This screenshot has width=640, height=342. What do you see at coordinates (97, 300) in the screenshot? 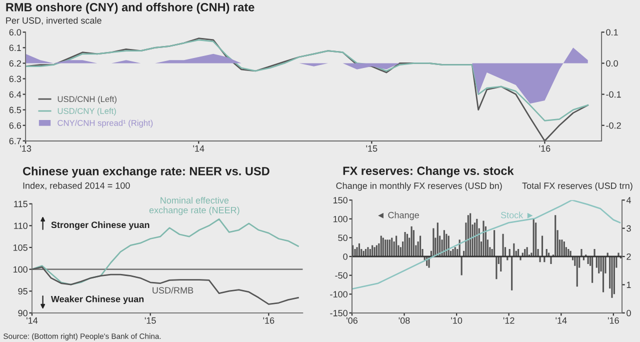
I see `annotation: Weaker Chinese yuan` at bounding box center [97, 300].